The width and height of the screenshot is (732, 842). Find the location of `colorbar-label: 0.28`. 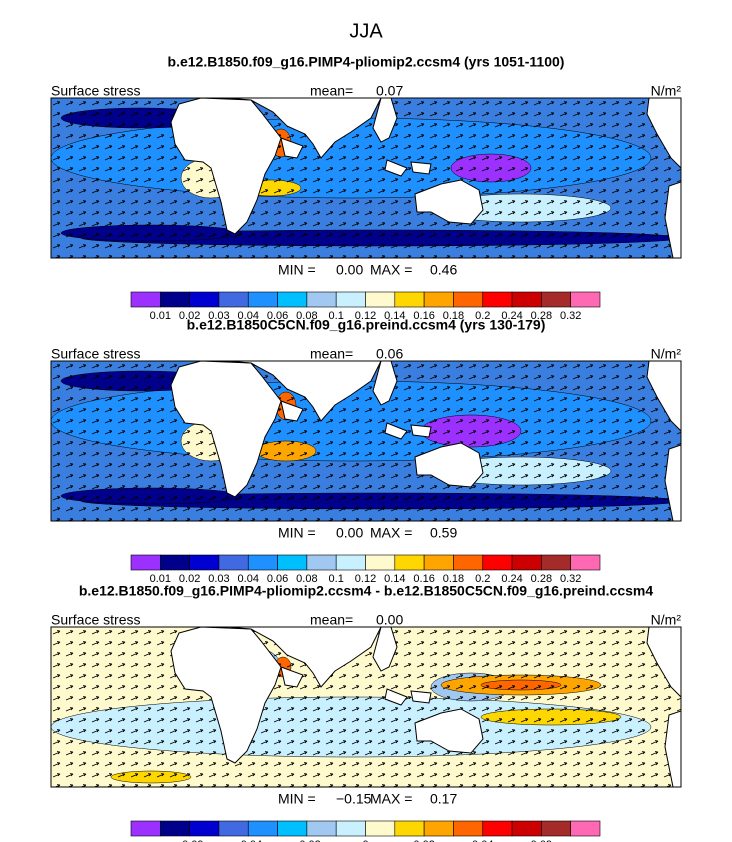

colorbar-label: 0.28 is located at coordinates (541, 316).